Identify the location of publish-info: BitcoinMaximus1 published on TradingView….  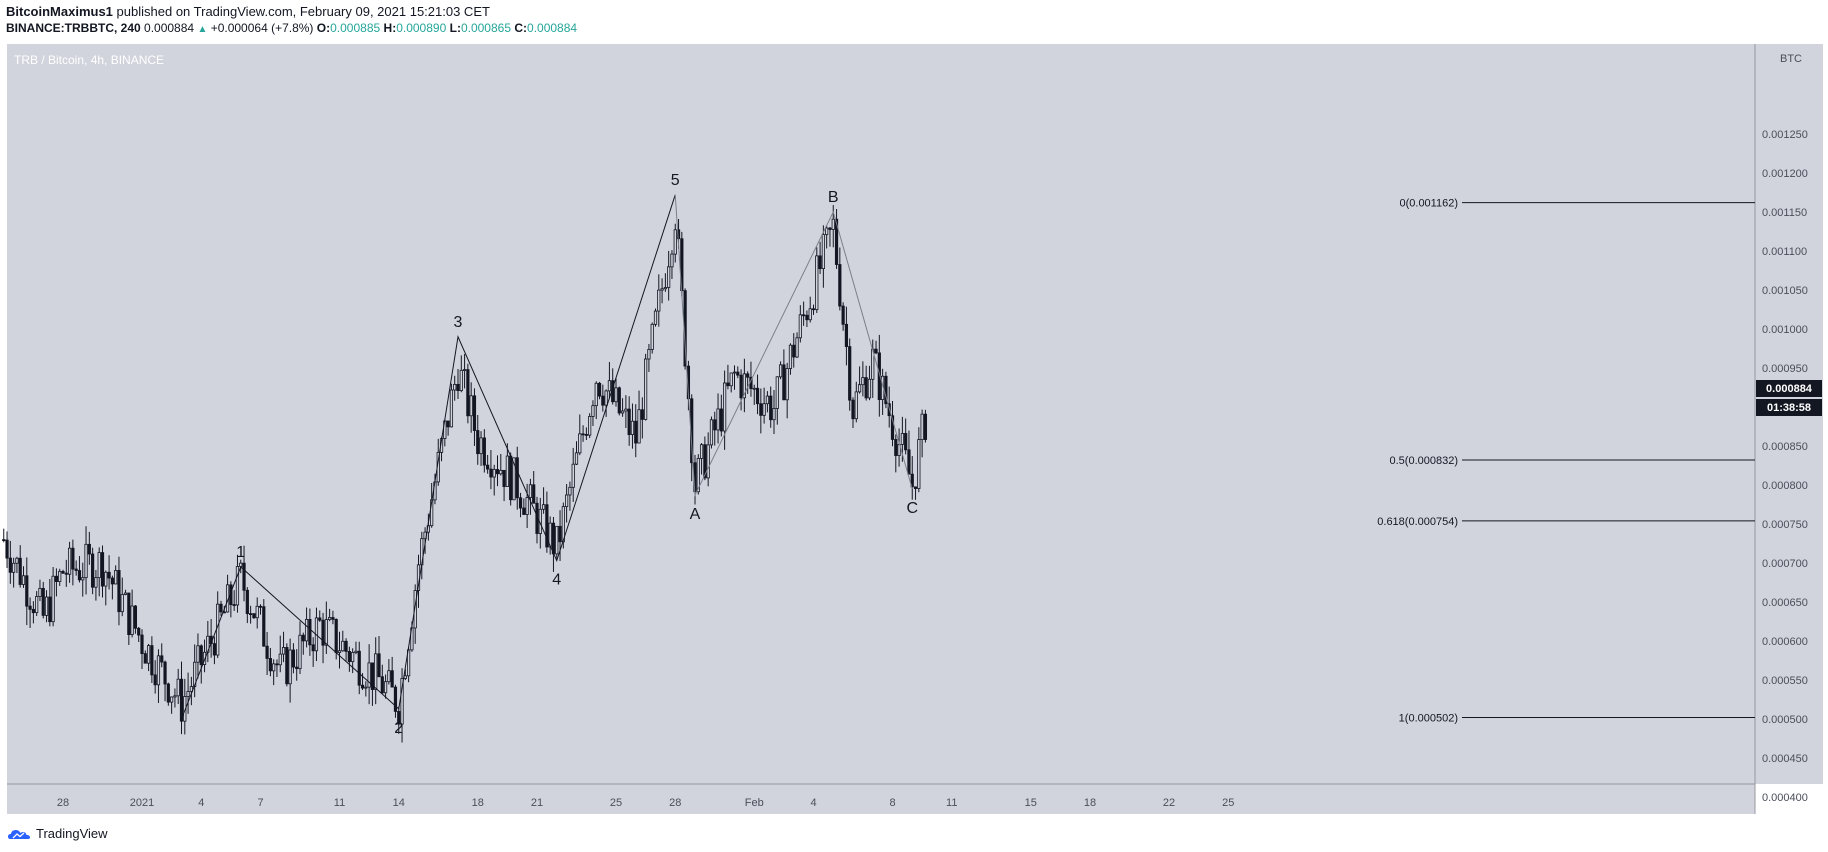
(248, 11).